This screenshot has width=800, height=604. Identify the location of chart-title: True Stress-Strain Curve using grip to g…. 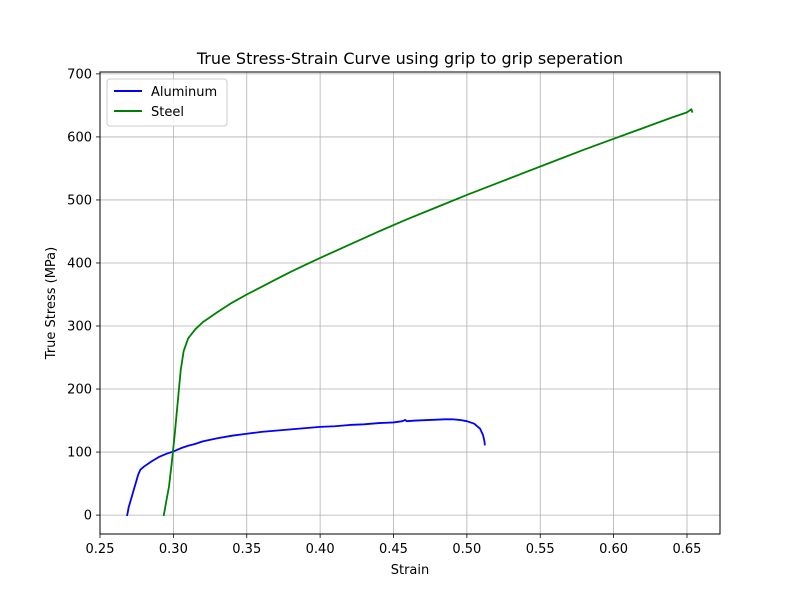
(409, 58).